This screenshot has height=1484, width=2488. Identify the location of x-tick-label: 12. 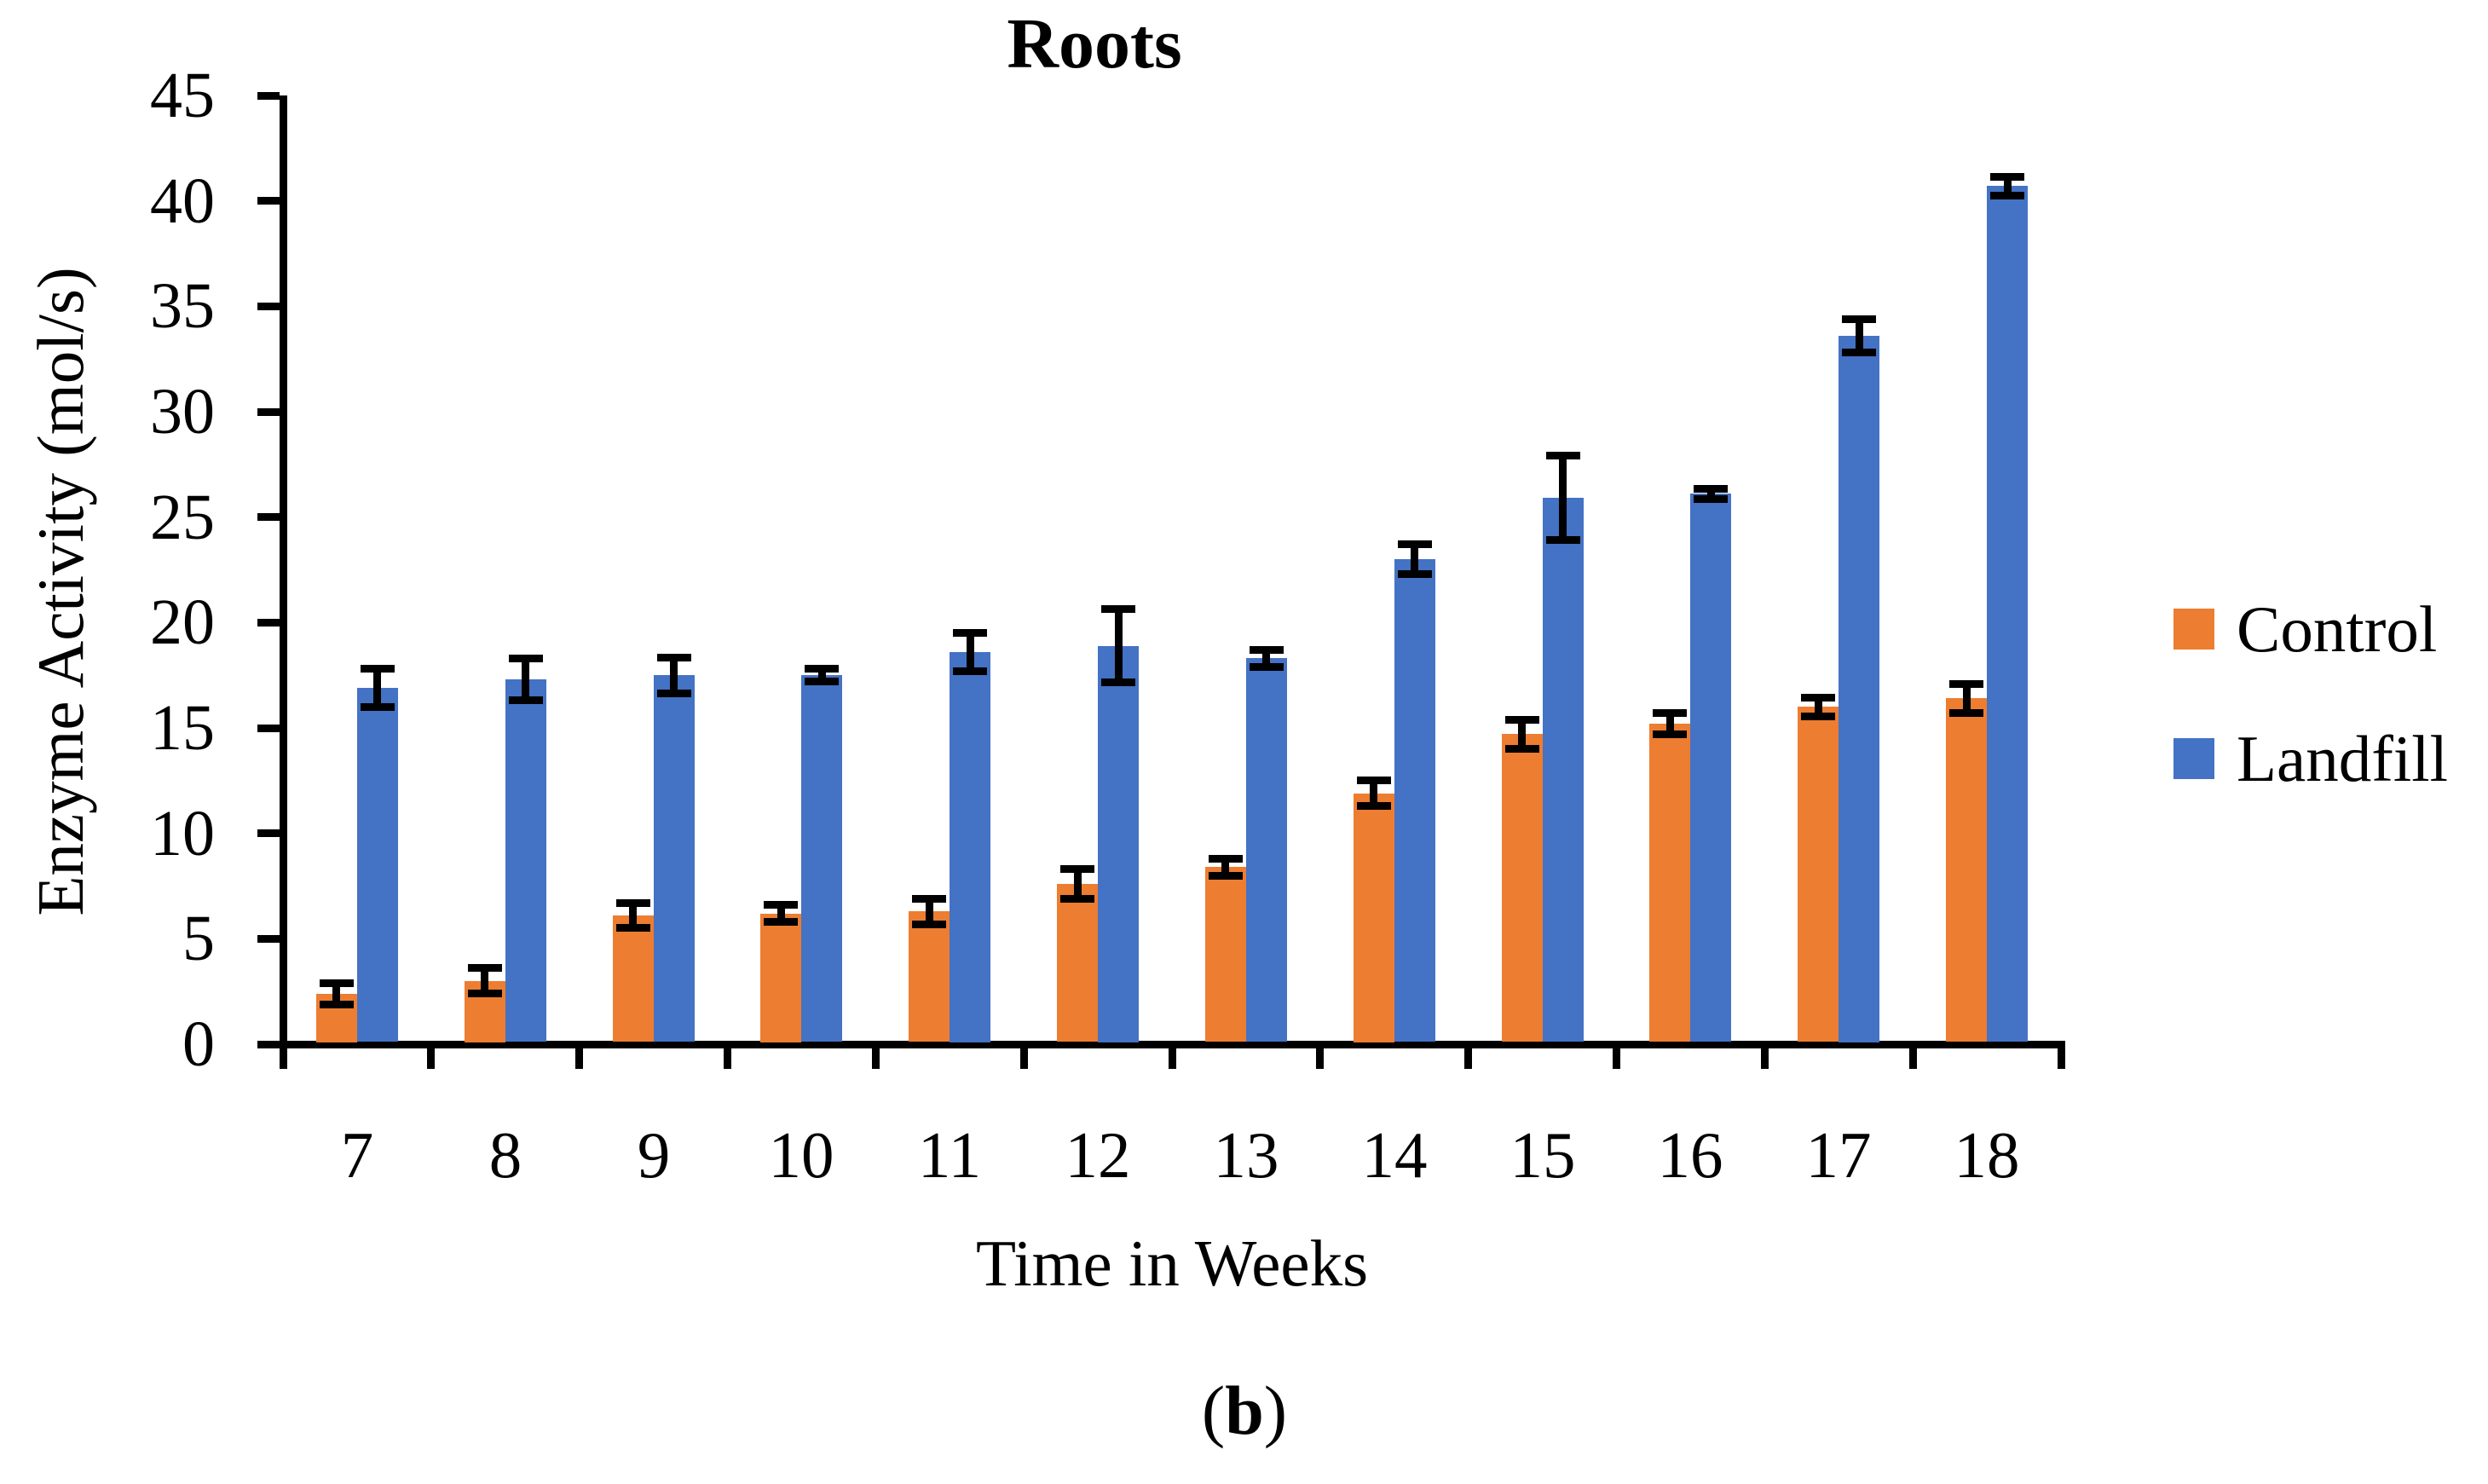
(1098, 1155).